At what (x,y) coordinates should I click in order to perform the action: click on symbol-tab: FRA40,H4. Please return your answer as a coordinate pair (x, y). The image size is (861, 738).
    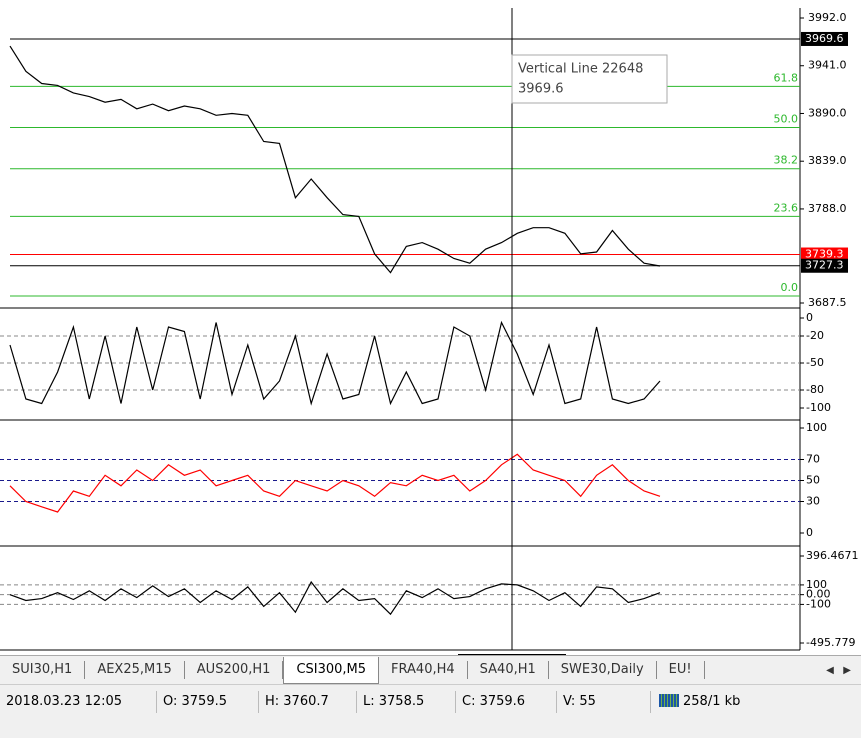
    Looking at the image, I should click on (423, 670).